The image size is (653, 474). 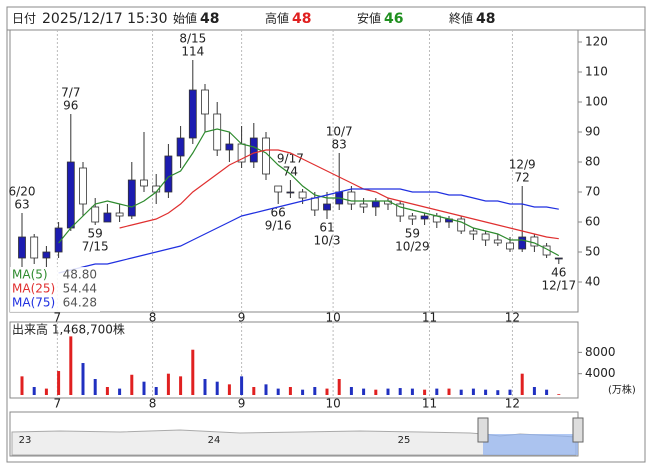 I want to click on y-tick-label: 8000, so click(x=600, y=352).